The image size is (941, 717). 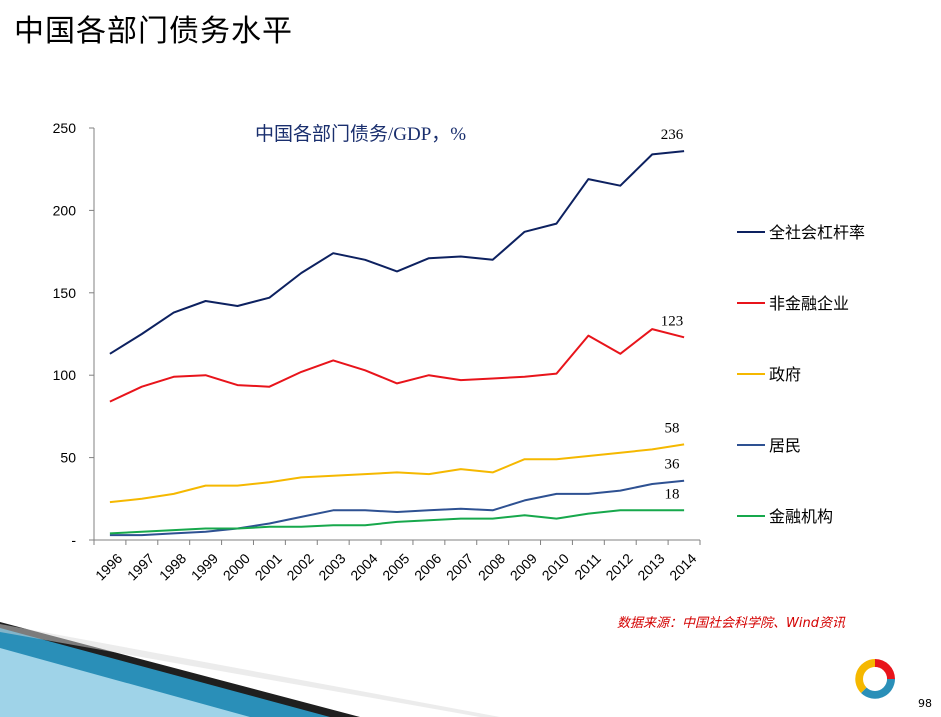 What do you see at coordinates (459, 566) in the screenshot?
I see `x-tick-label: 2007` at bounding box center [459, 566].